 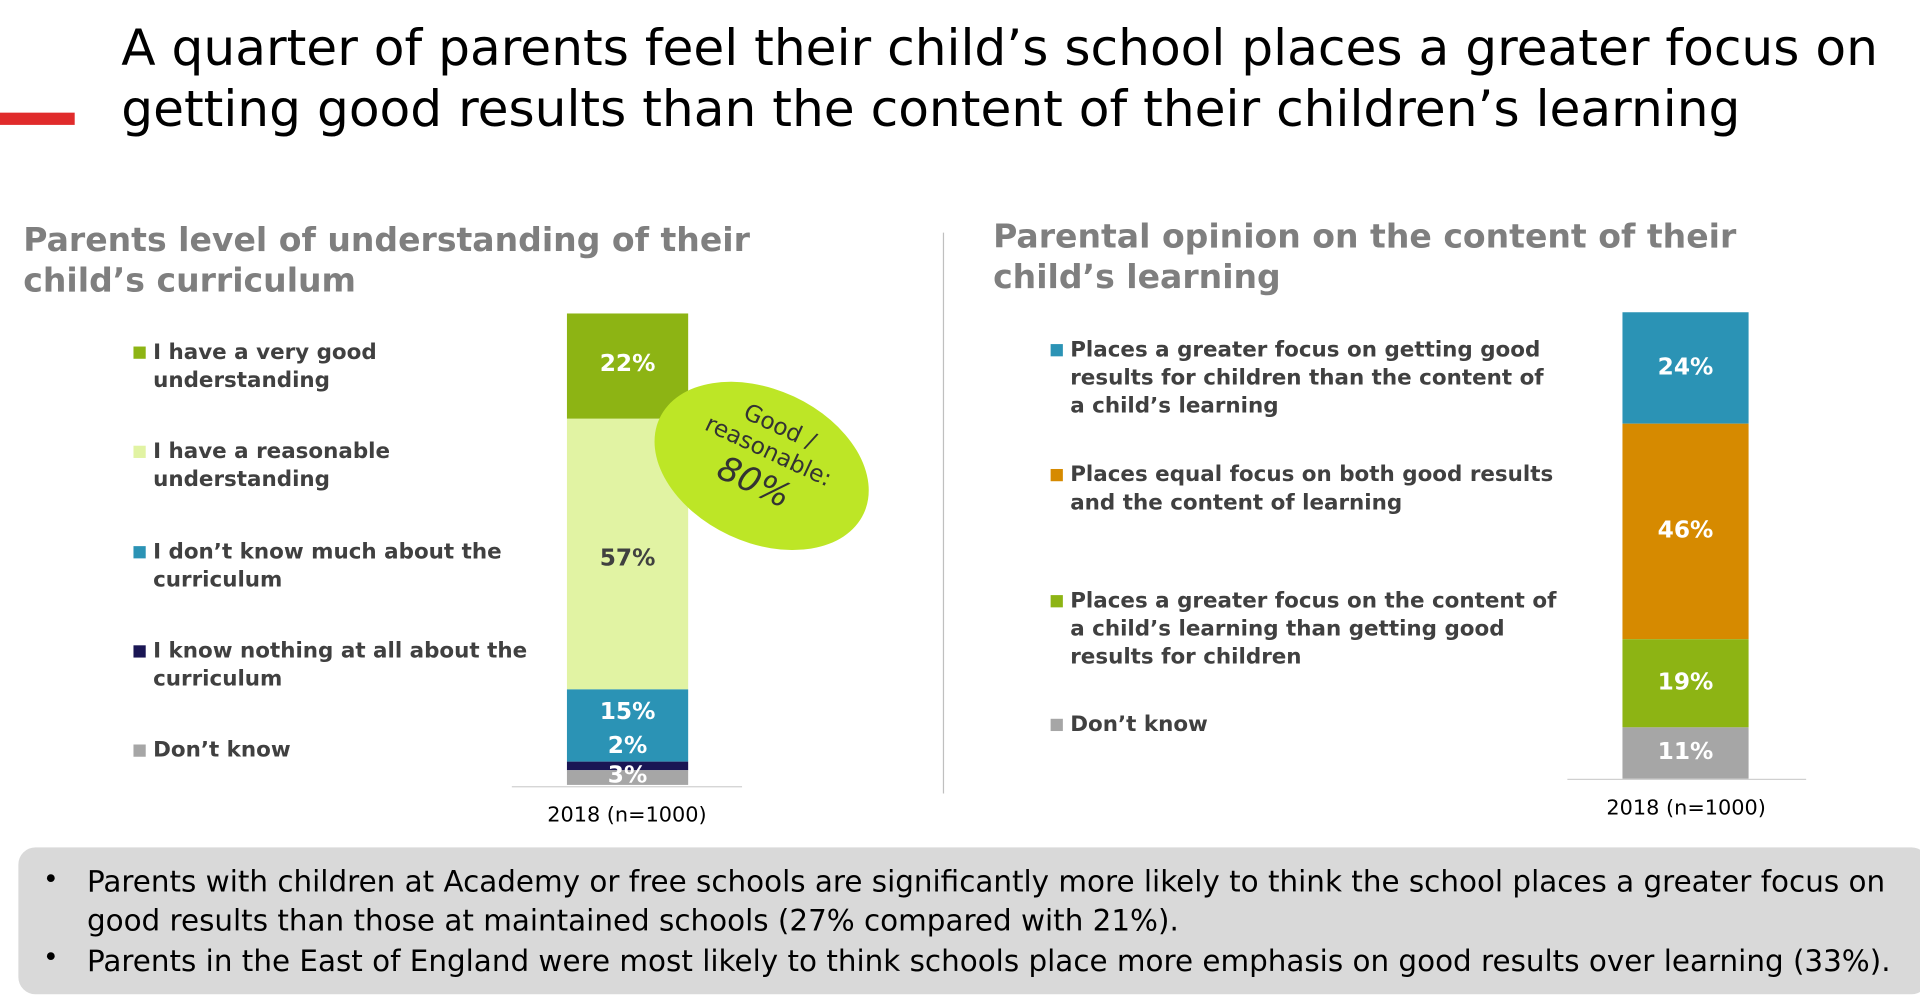 What do you see at coordinates (265, 367) in the screenshot?
I see `legend-item: I have a very good understanding` at bounding box center [265, 367].